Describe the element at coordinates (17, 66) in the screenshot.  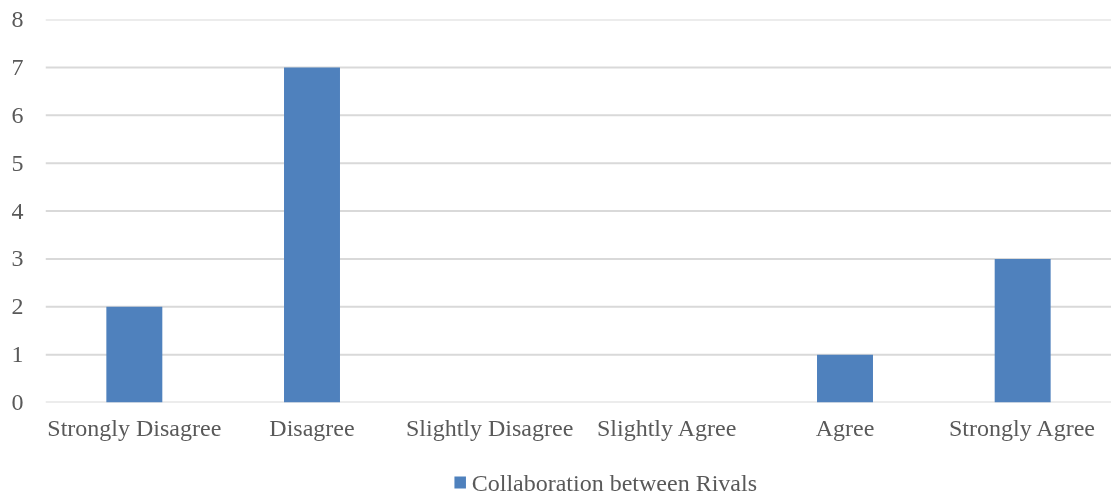
I see `y-tick-label: 7` at that location.